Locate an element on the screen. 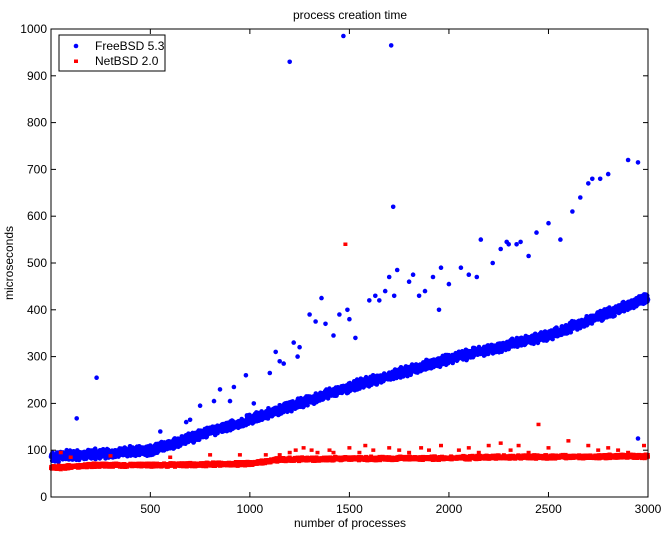 Image resolution: width=668 pixels, height=538 pixels. chart-title: process creation time is located at coordinates (350, 15).